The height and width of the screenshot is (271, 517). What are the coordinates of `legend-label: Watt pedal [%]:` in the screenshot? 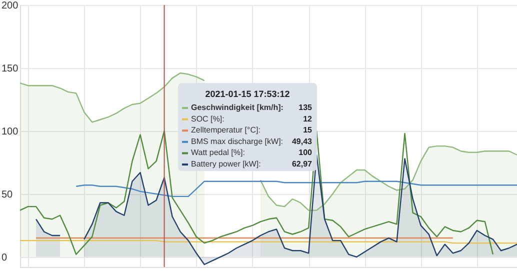 It's located at (218, 153).